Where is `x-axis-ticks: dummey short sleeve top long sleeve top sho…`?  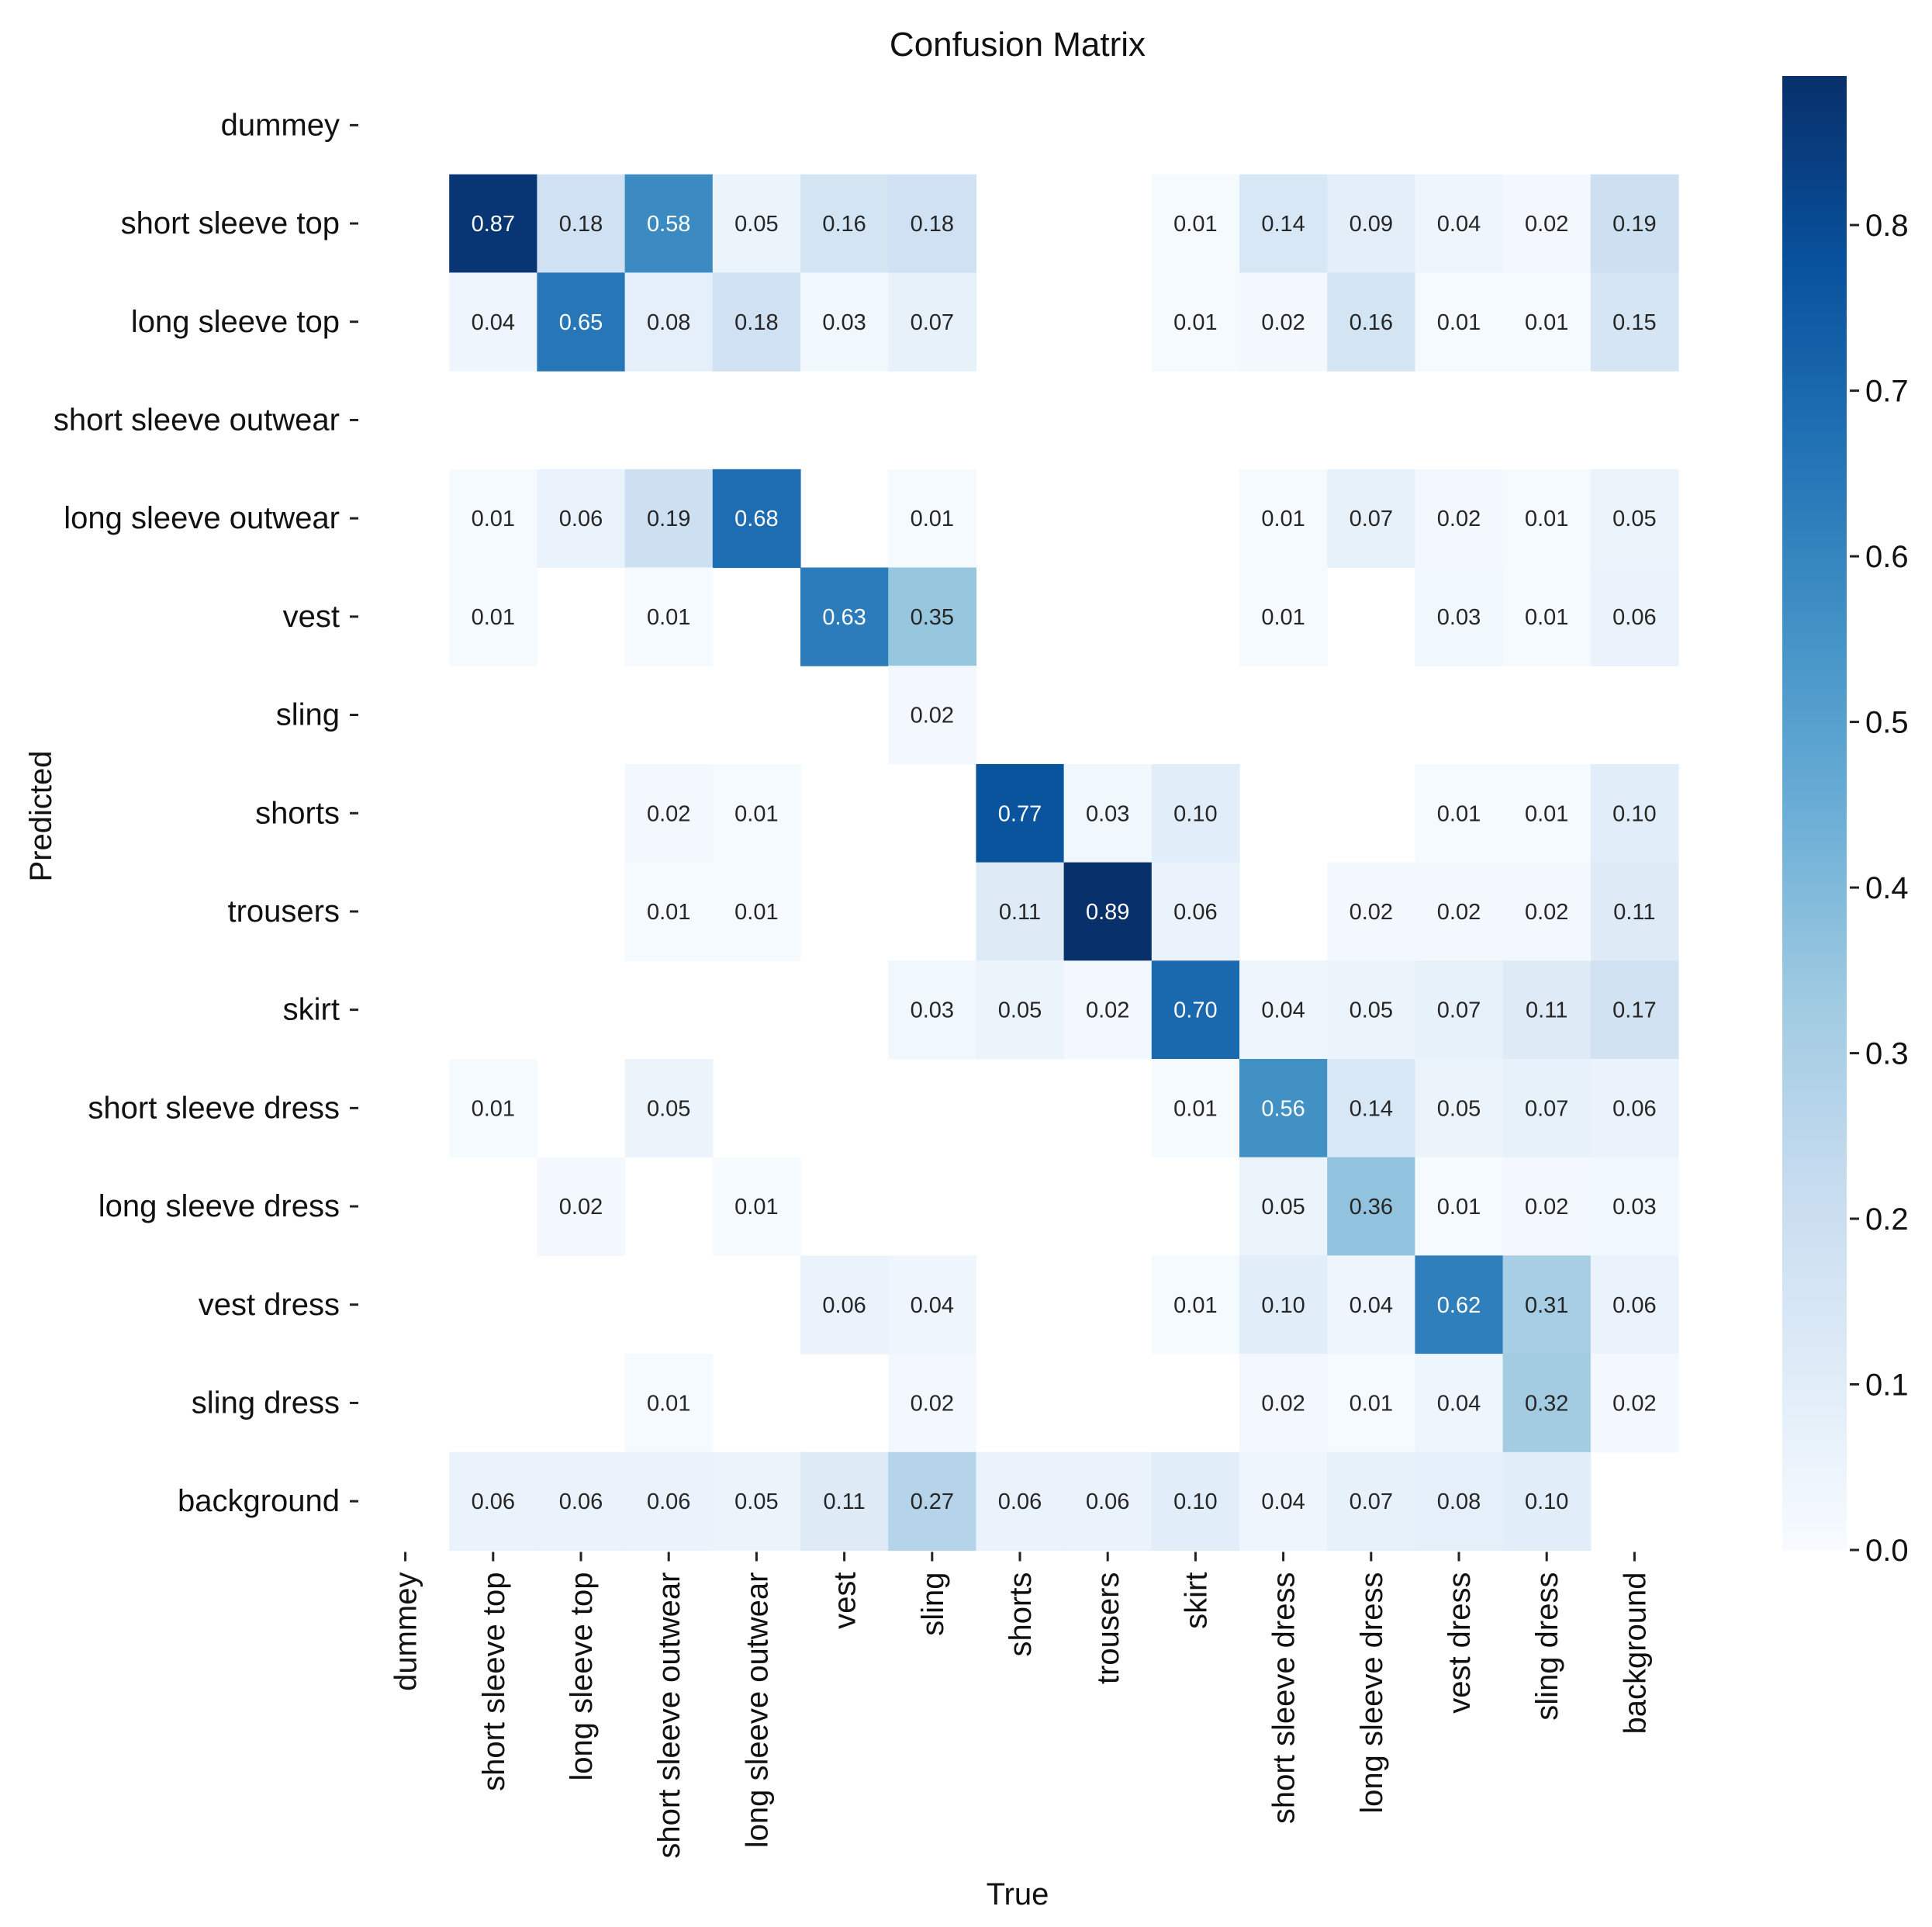 x-axis-ticks: dummey short sleeve top long sleeve top sho… is located at coordinates (1020, 1705).